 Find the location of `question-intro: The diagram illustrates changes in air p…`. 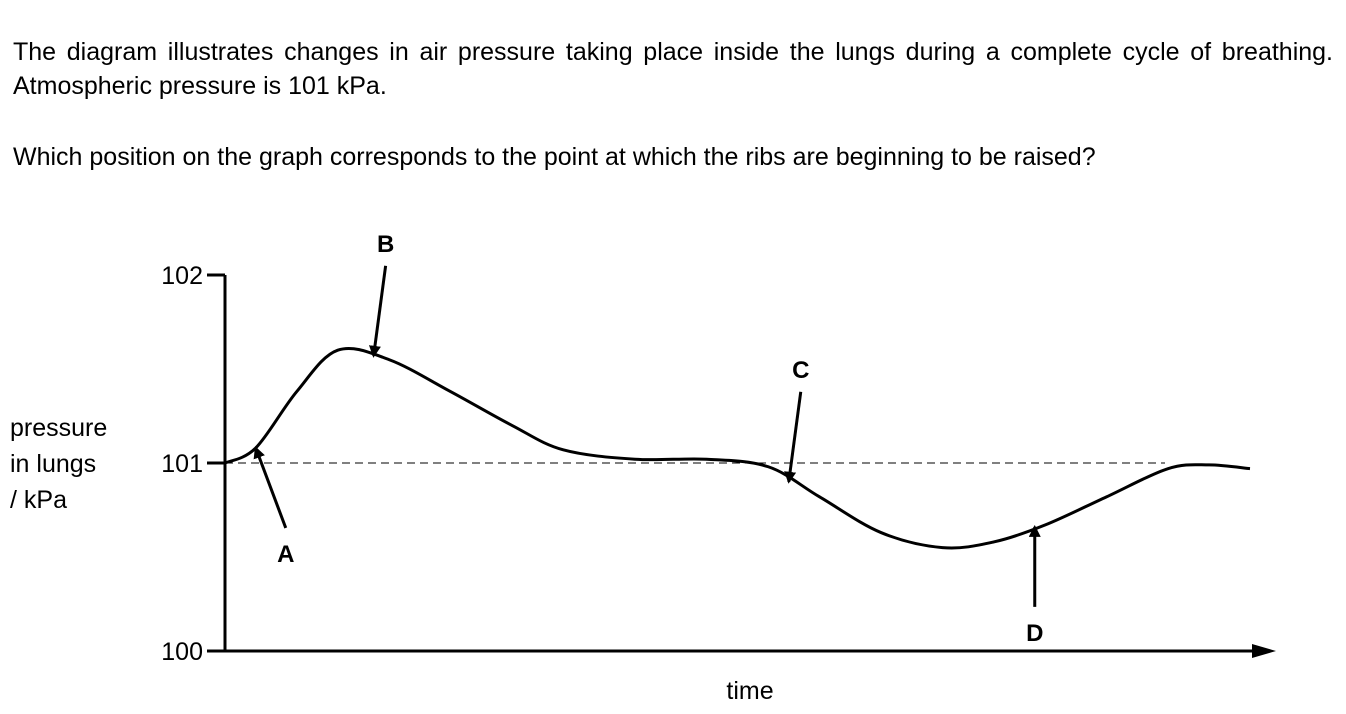

question-intro: The diagram illustrates changes in air p… is located at coordinates (673, 69).